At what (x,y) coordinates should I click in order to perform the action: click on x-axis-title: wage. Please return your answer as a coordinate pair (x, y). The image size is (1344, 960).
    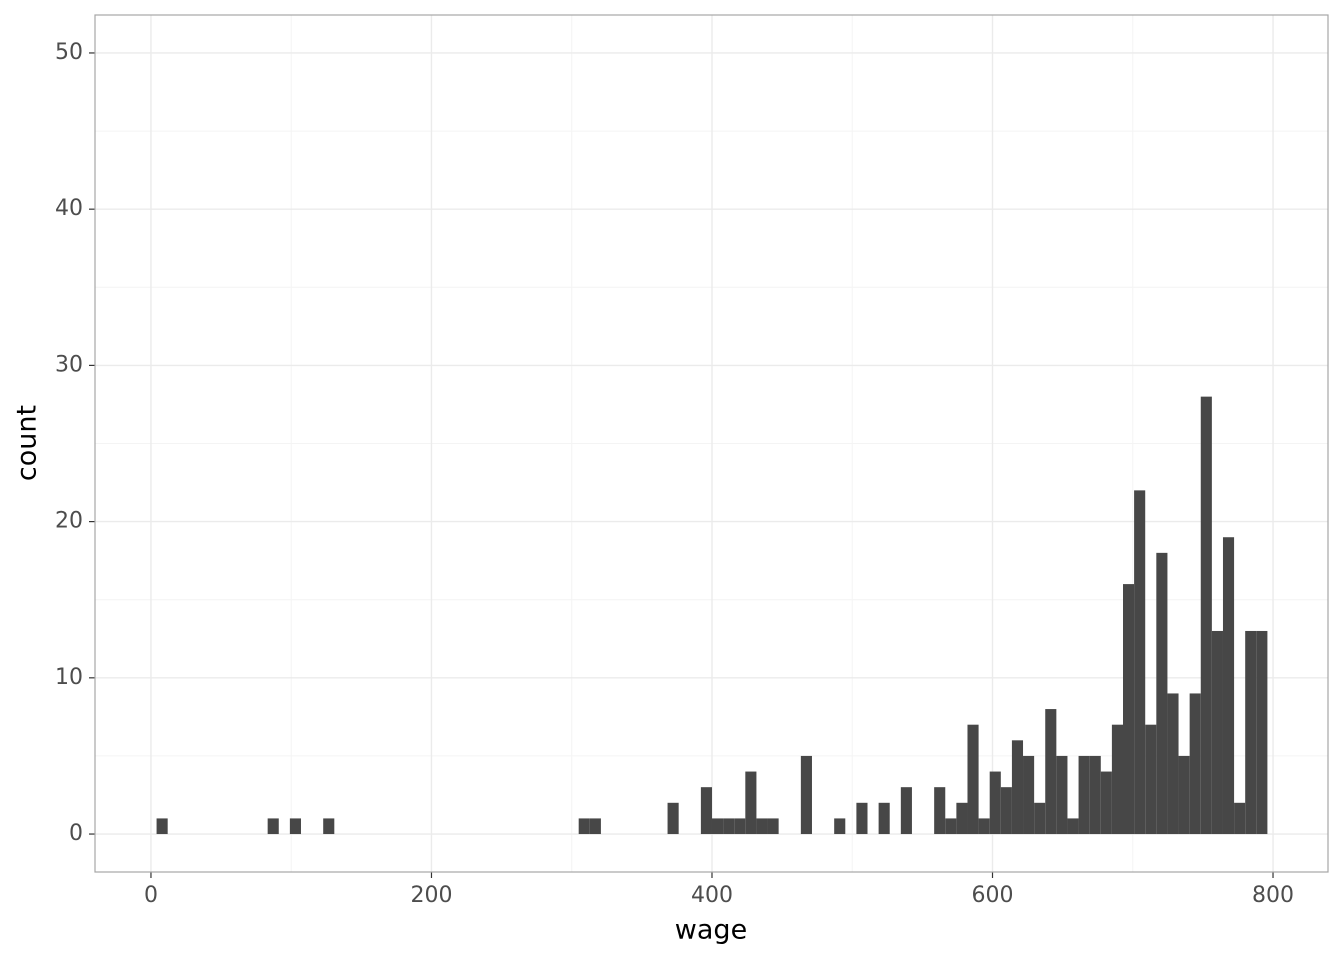
    Looking at the image, I should click on (711, 930).